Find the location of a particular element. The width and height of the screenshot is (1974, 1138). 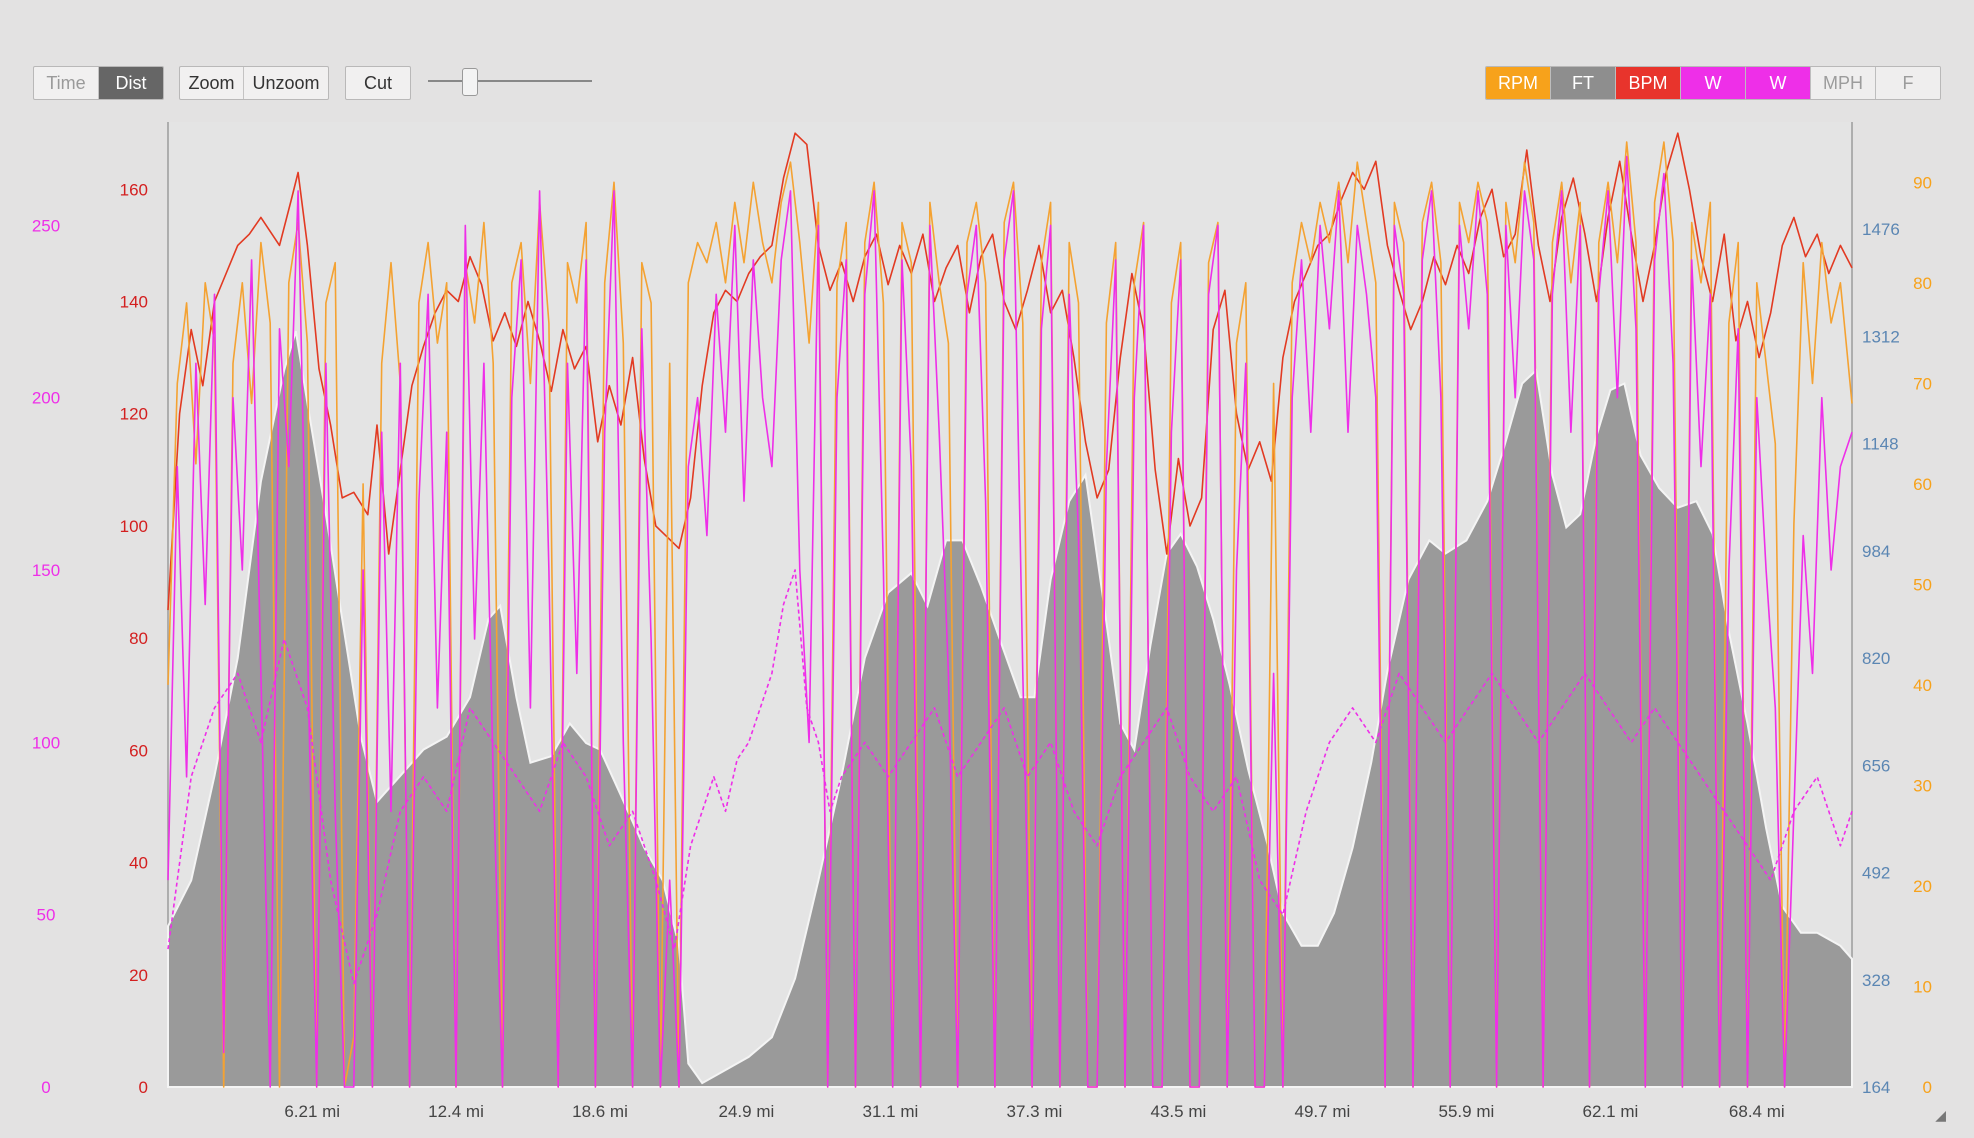

cut-control: Cut is located at coordinates (378, 83).